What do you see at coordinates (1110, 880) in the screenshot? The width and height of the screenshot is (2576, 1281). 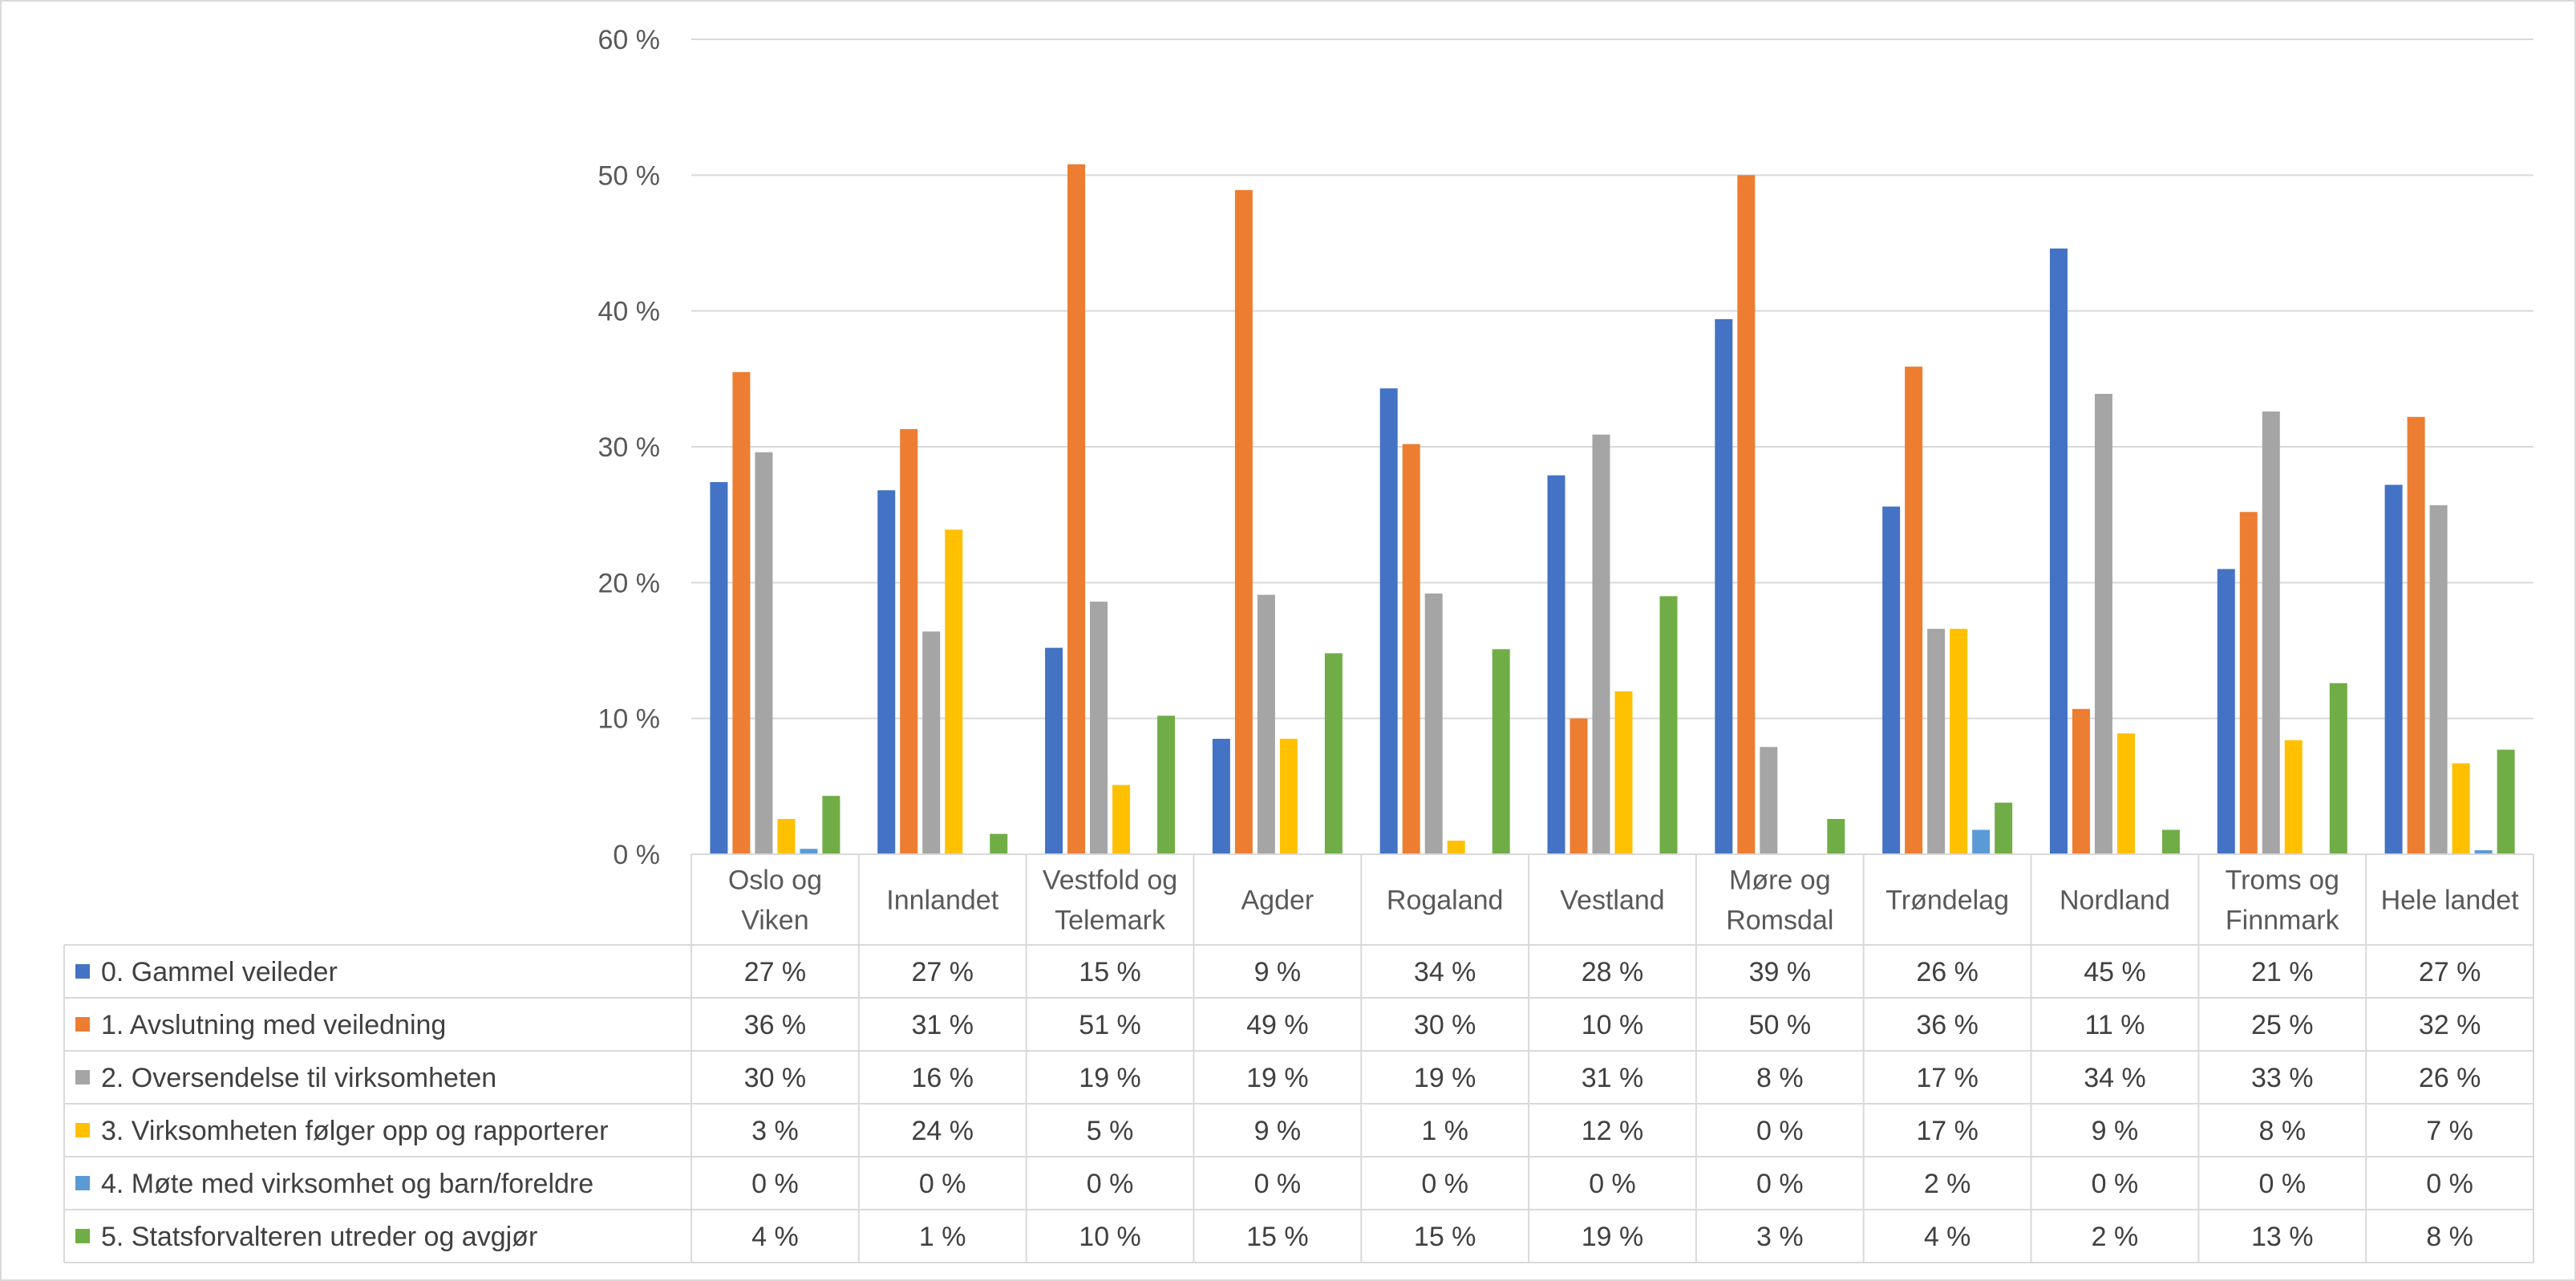 I see `category-label: Vestfold og` at bounding box center [1110, 880].